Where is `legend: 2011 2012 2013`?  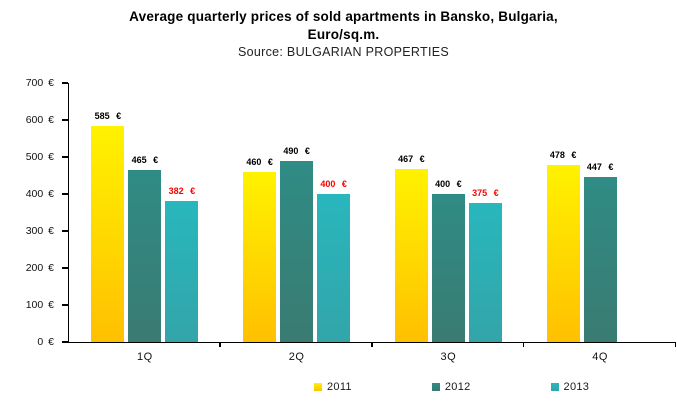
legend: 2011 2012 2013 is located at coordinates (338, 387).